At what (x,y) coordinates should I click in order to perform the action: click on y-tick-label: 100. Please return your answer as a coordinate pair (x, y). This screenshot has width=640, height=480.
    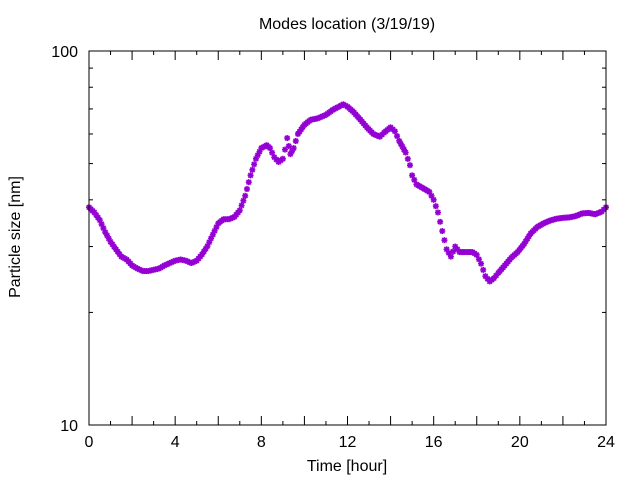
    Looking at the image, I should click on (64, 52).